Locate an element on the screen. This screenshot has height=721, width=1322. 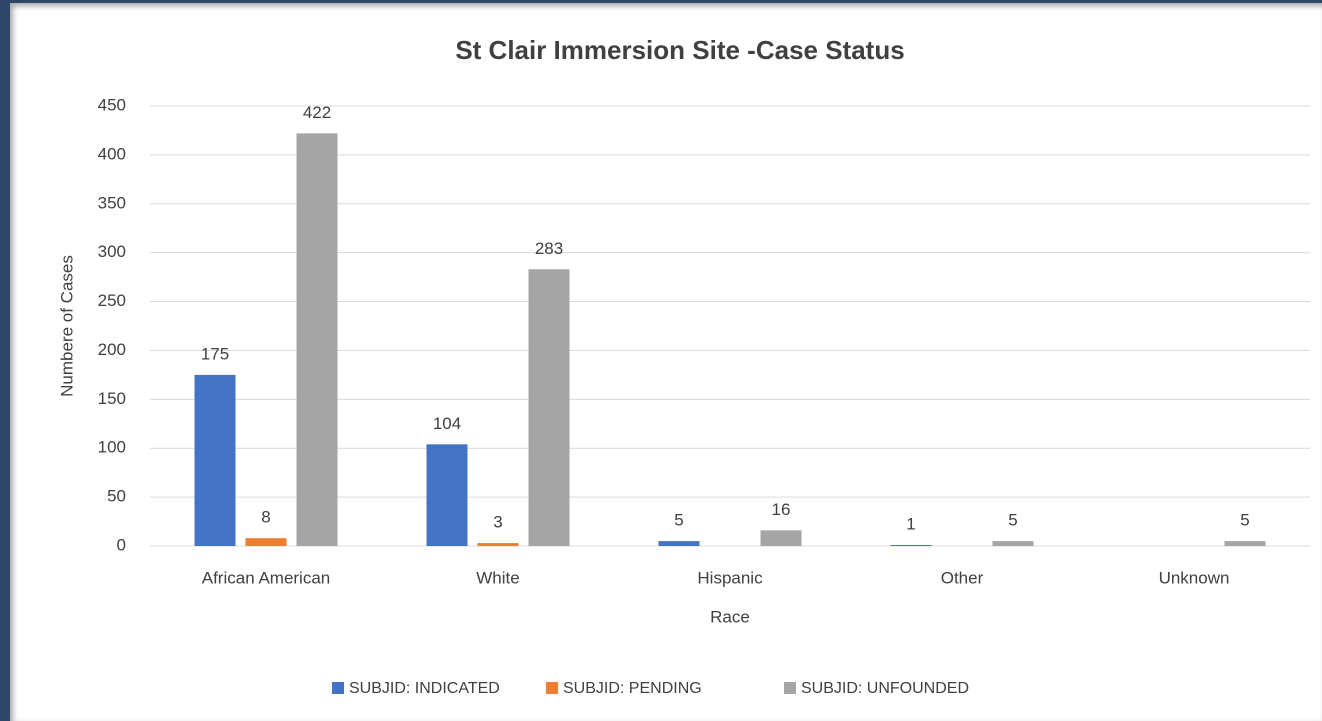
y-tick-label: 150 is located at coordinates (112, 398).